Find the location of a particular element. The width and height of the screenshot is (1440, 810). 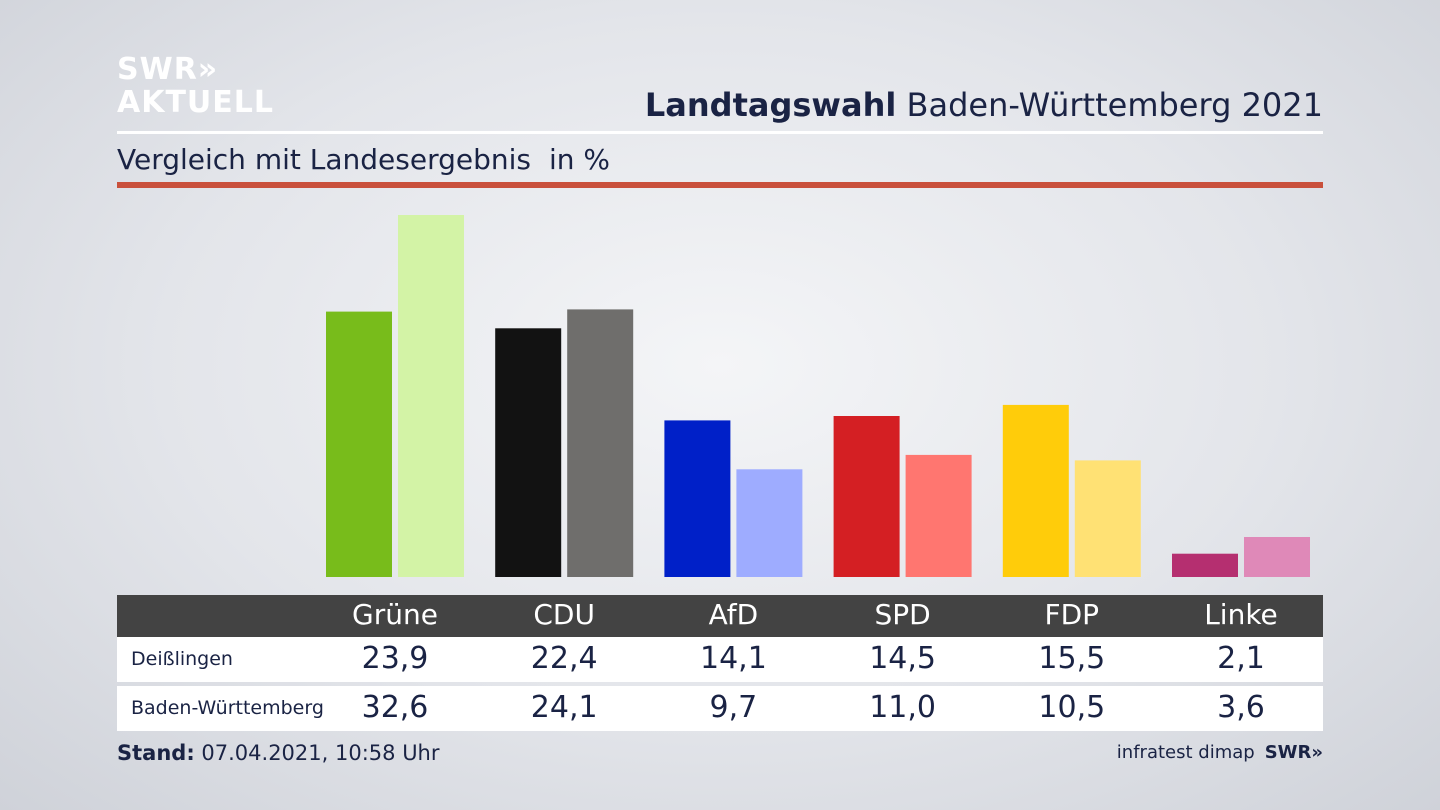

bar-cdu-deisslingen is located at coordinates (528, 452).